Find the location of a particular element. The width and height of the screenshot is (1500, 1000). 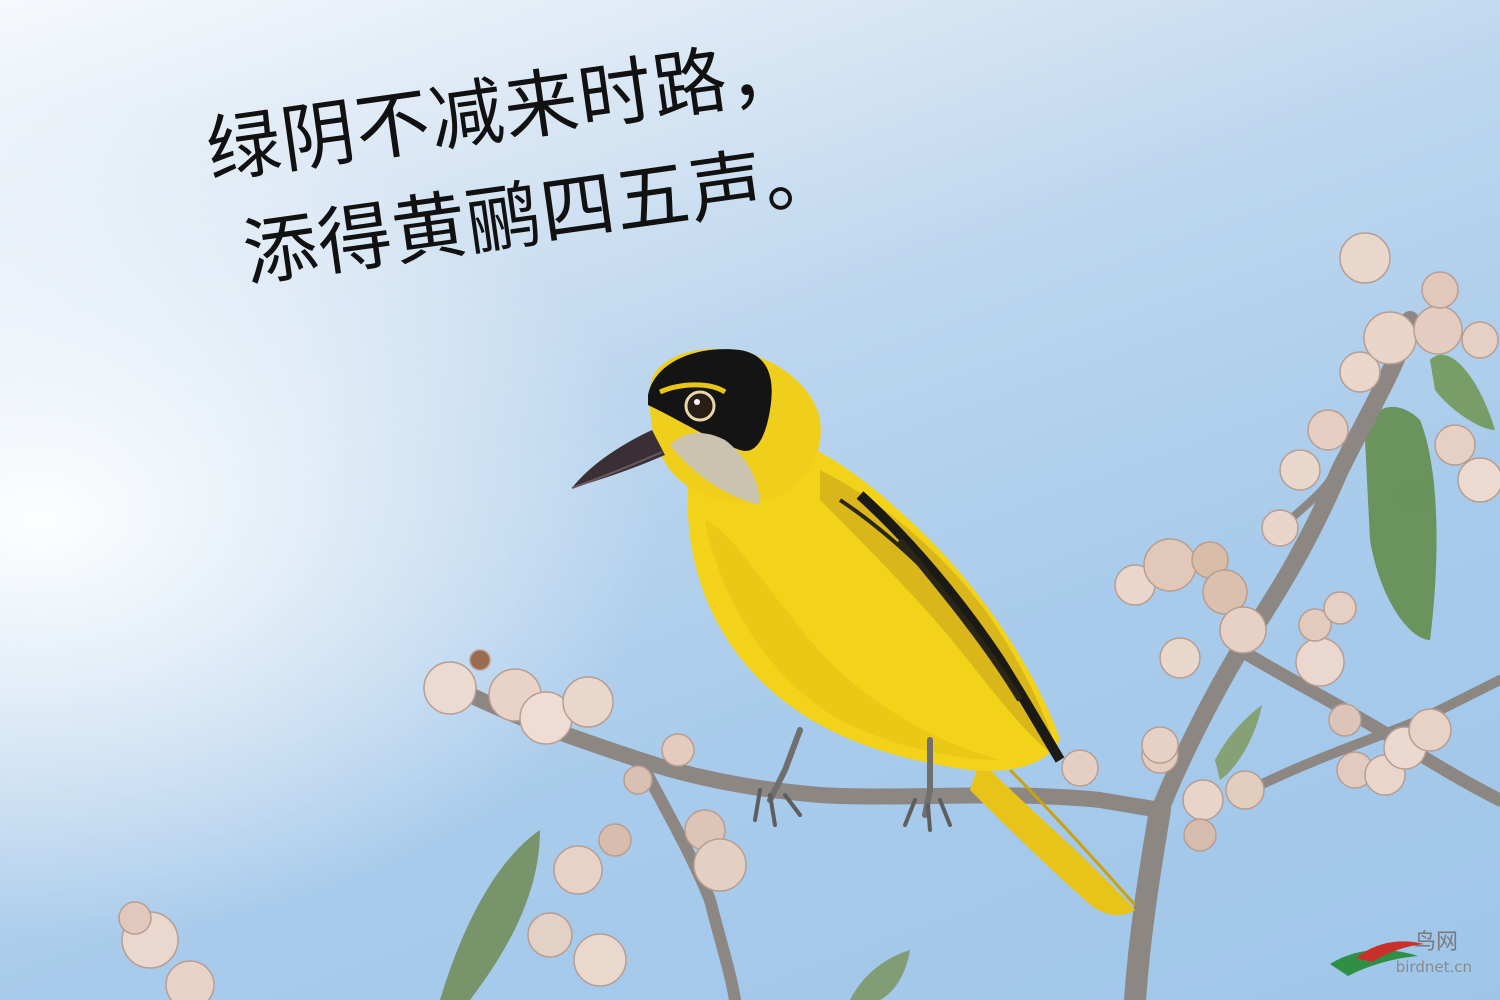

birdnet-logo-icon is located at coordinates (1377, 958).